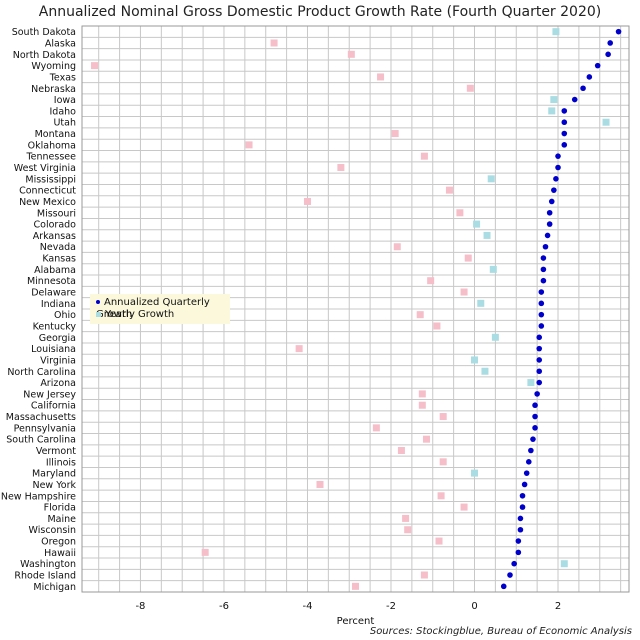 The image size is (640, 640). What do you see at coordinates (51, 281) in the screenshot?
I see `category-label: Minnesota` at bounding box center [51, 281].